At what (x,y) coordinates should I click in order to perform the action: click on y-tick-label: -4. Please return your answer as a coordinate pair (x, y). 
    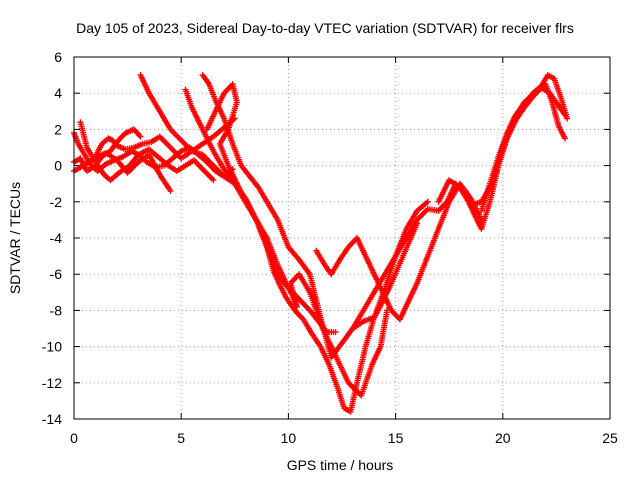
    Looking at the image, I should click on (56, 238).